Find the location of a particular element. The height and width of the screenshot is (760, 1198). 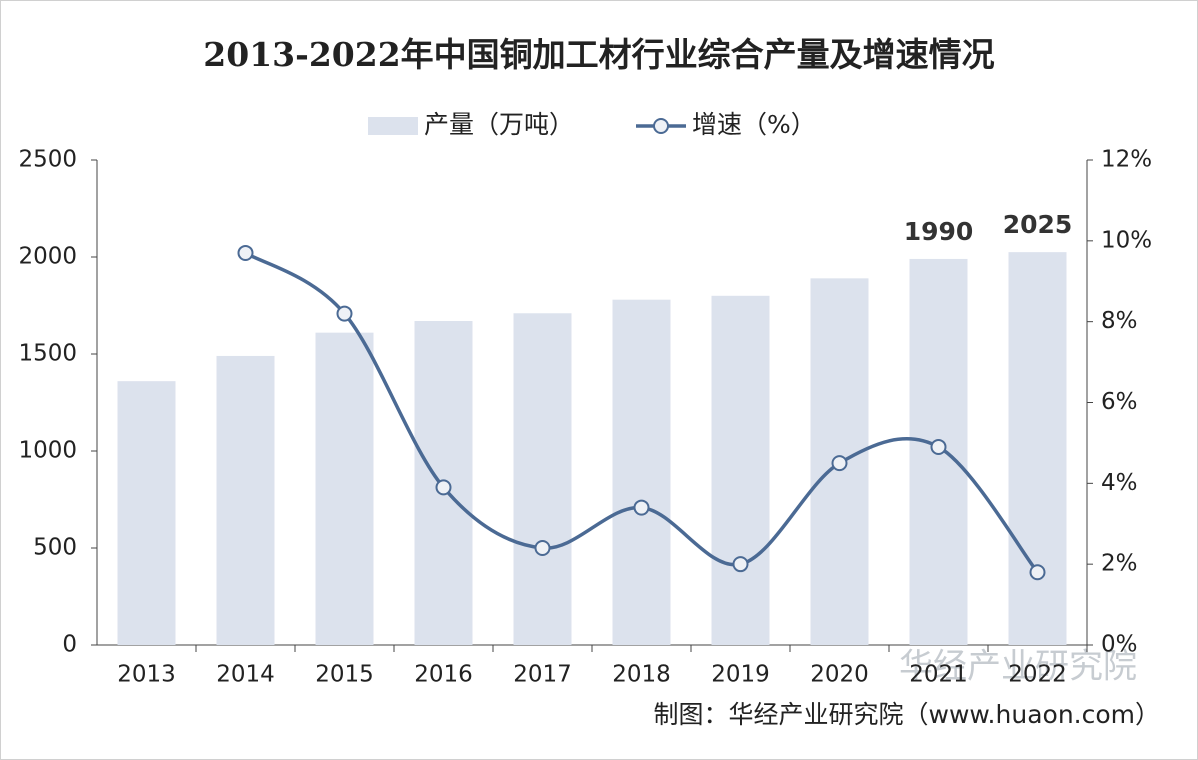

x-tick-label: 2019 is located at coordinates (740, 675).